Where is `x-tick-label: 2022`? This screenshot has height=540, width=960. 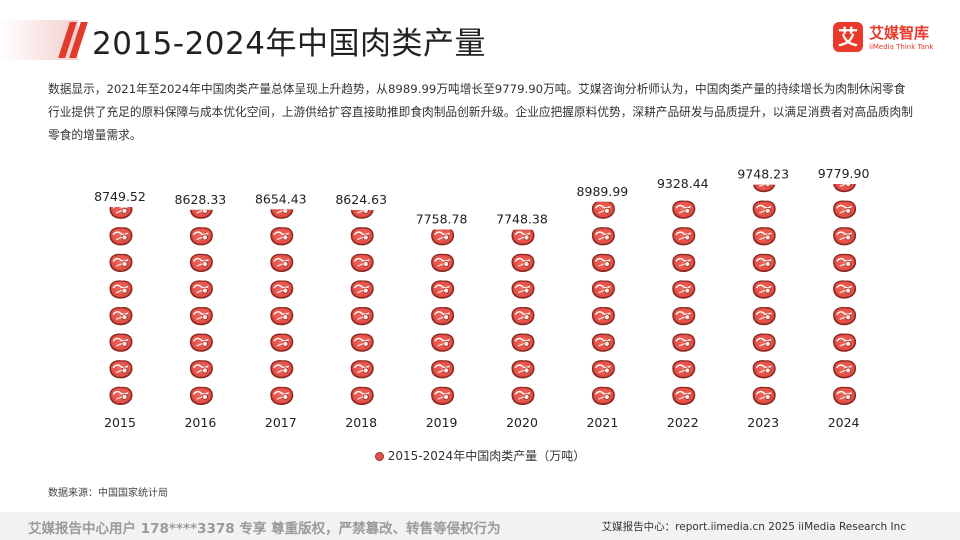
x-tick-label: 2022 is located at coordinates (683, 422).